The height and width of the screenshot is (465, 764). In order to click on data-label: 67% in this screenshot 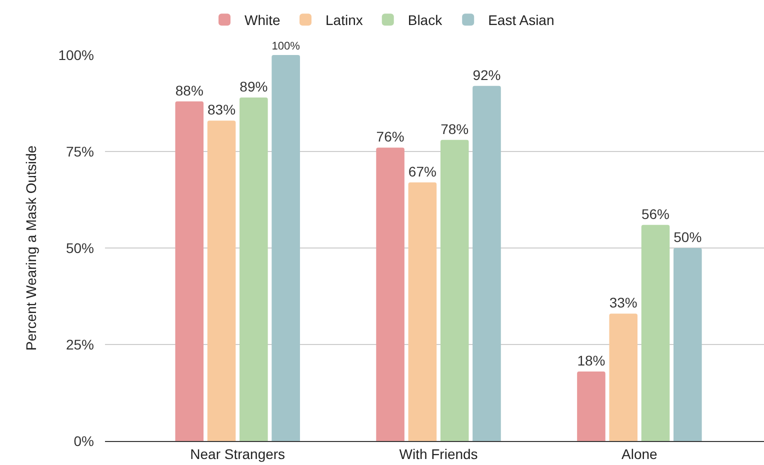, I will do `click(422, 171)`.